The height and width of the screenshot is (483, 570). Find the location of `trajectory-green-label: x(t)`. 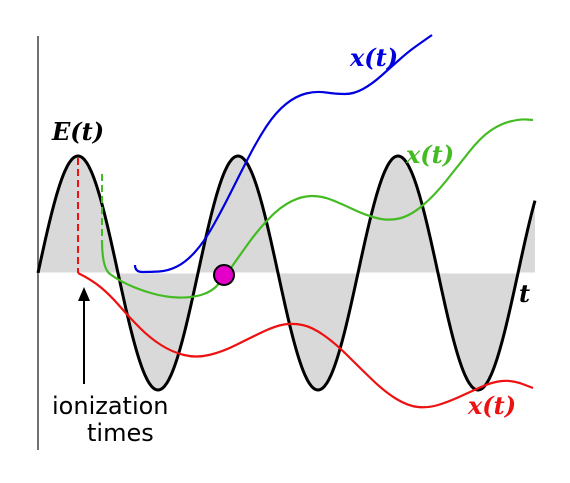

trajectory-green-label: x(t) is located at coordinates (429, 154).